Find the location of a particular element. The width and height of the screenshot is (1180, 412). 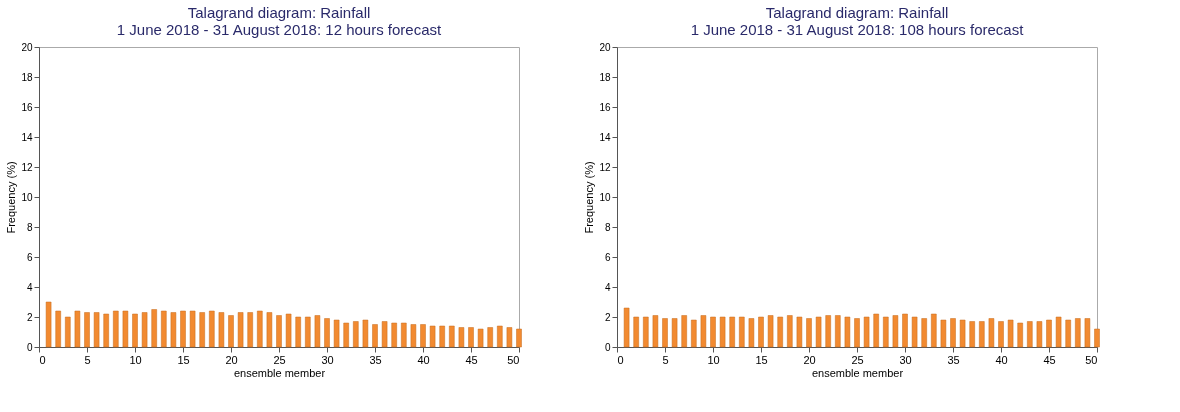

x-tick-label: 25 is located at coordinates (279, 359).